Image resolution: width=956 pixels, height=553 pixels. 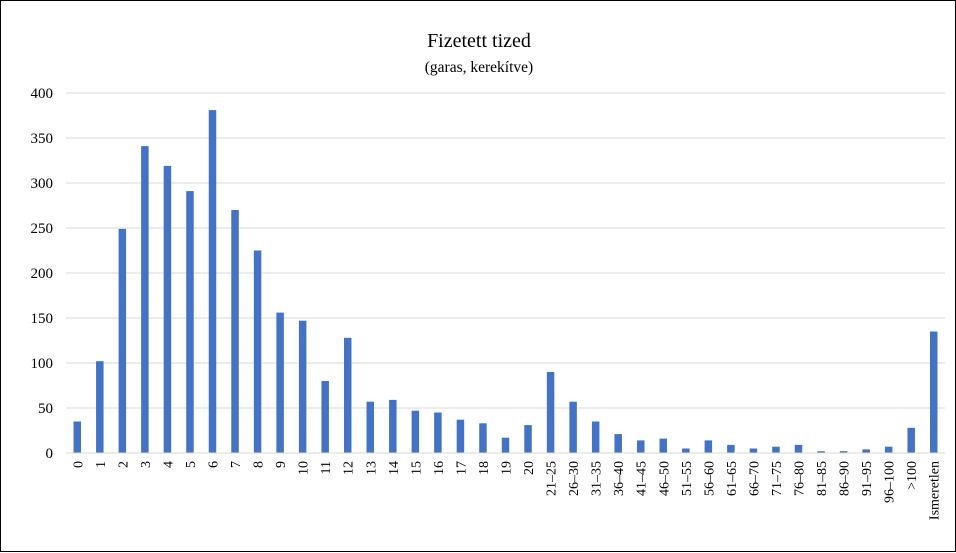 I want to click on x-tick-label: 19, so click(x=507, y=468).